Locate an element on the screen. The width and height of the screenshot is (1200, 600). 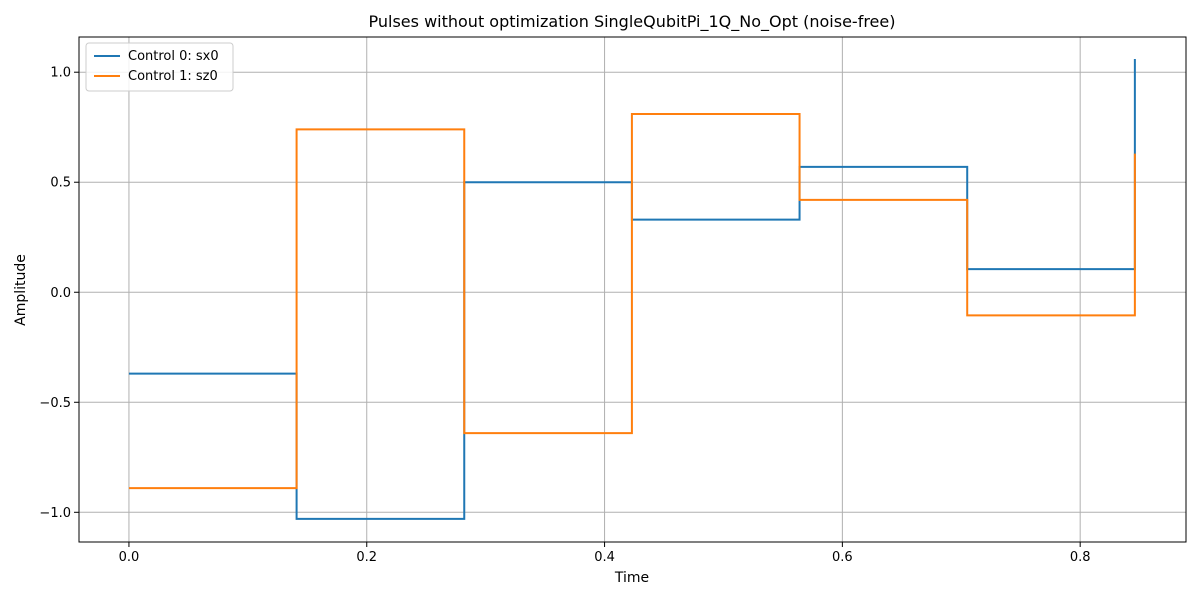
y-axis-label: Amplitude is located at coordinates (21, 290).